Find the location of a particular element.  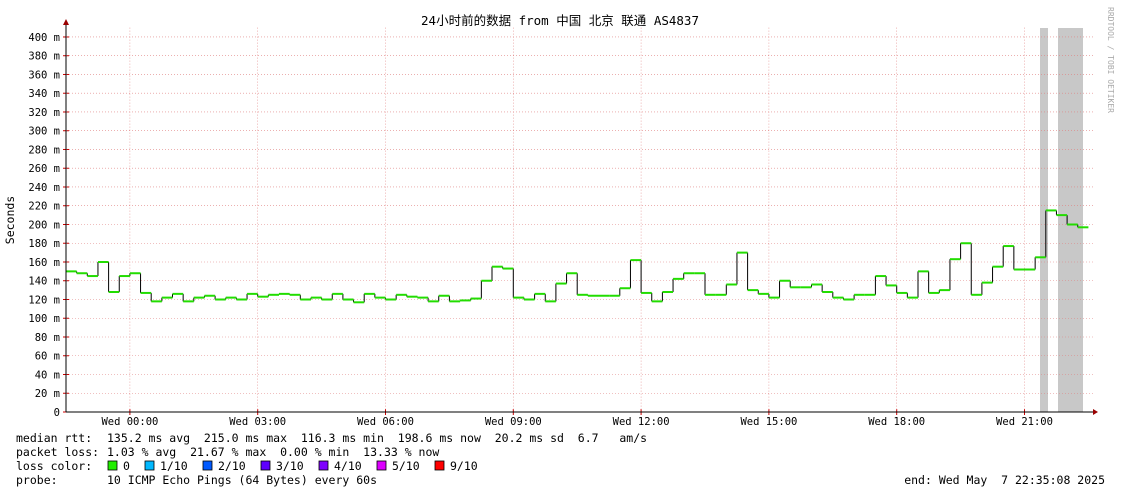

y-tick-label: 0 is located at coordinates (57, 413).